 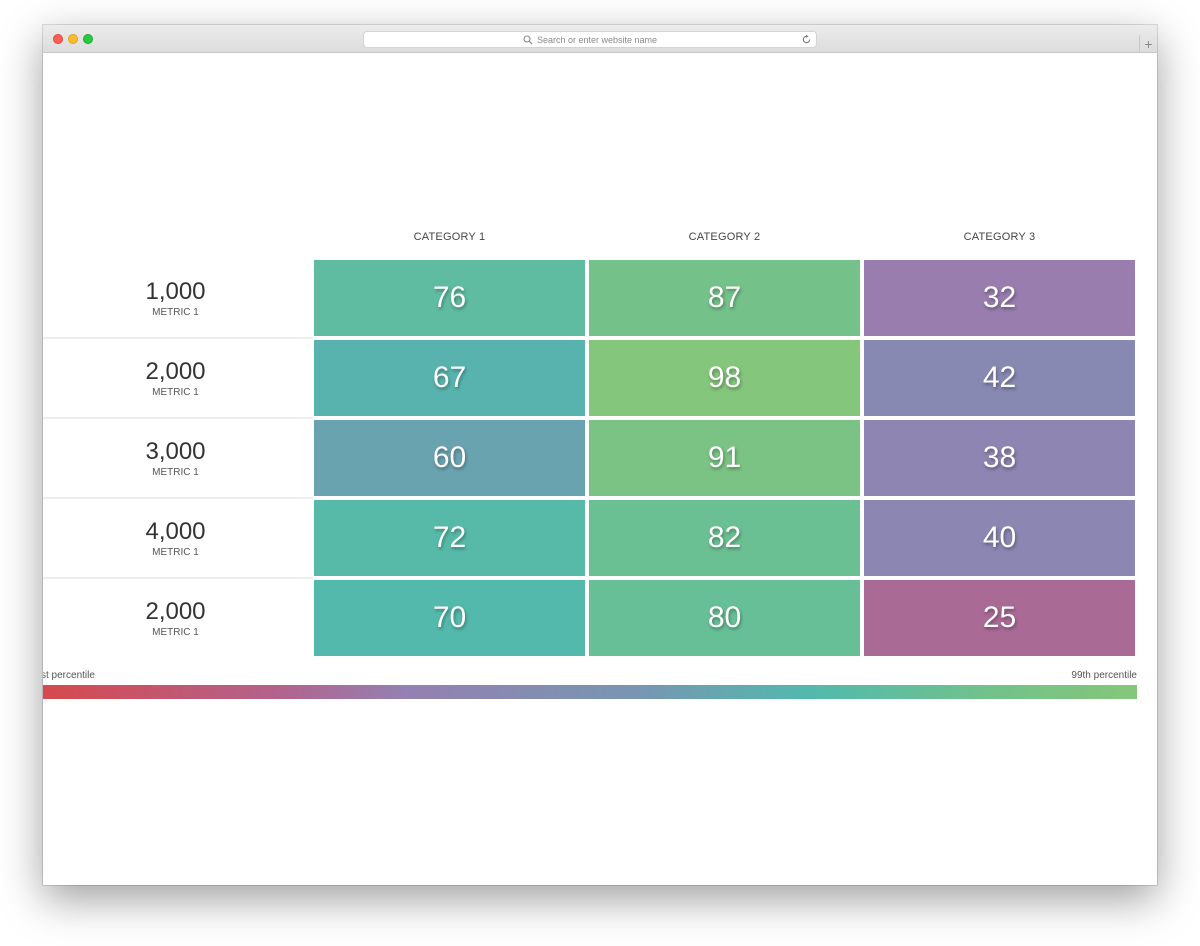 What do you see at coordinates (590, 692) in the screenshot?
I see `color-scale-bar` at bounding box center [590, 692].